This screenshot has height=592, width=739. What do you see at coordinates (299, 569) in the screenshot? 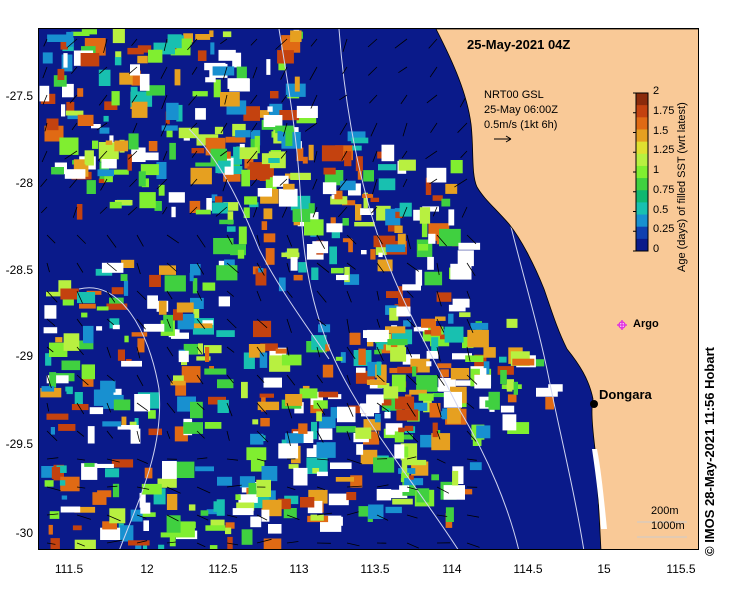
I see `x-tick-label: 113` at bounding box center [299, 569].